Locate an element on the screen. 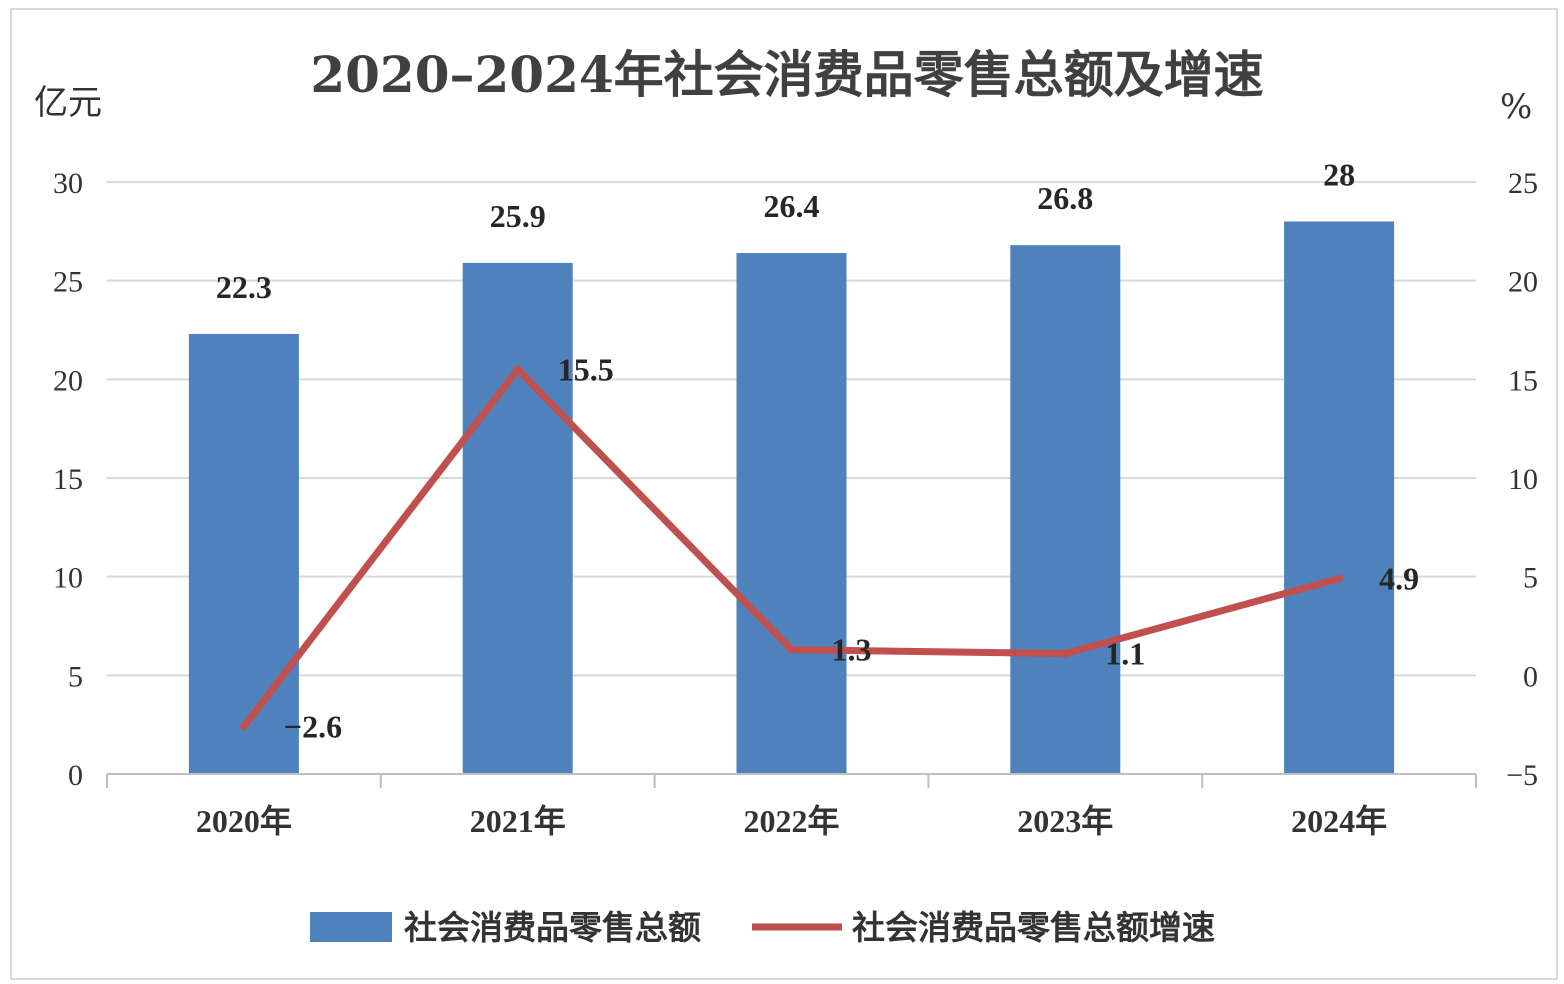  right-tick-label: −5 is located at coordinates (1522, 775).